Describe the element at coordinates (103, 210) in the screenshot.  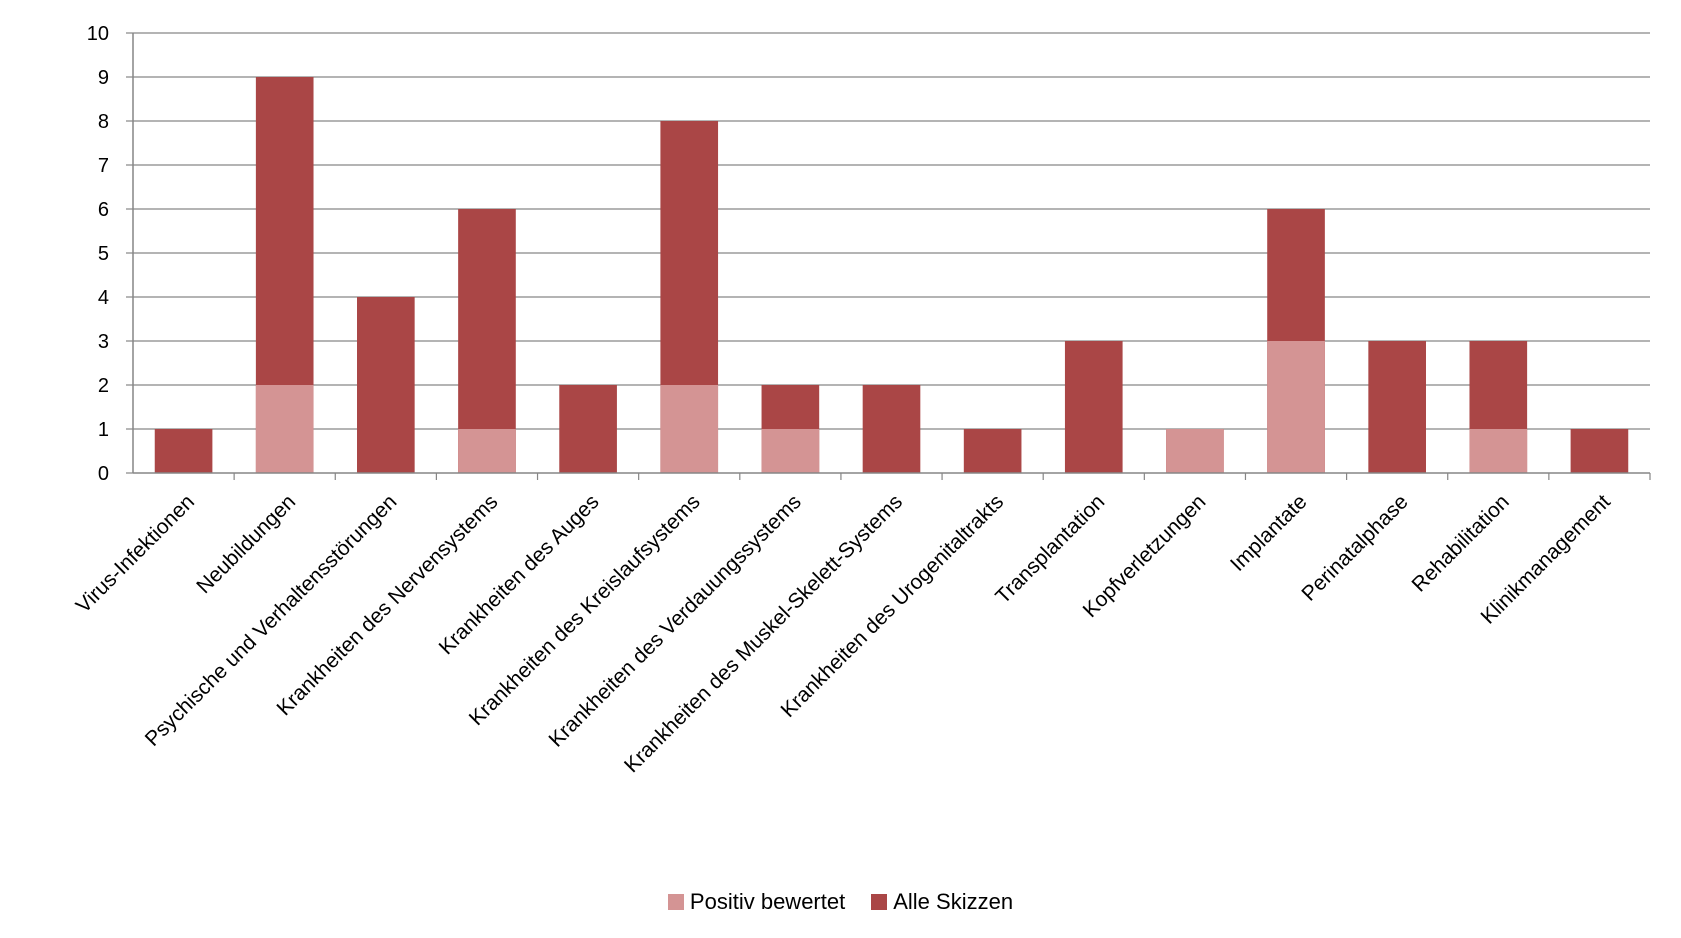
I see `y-tick-label: 6` at that location.